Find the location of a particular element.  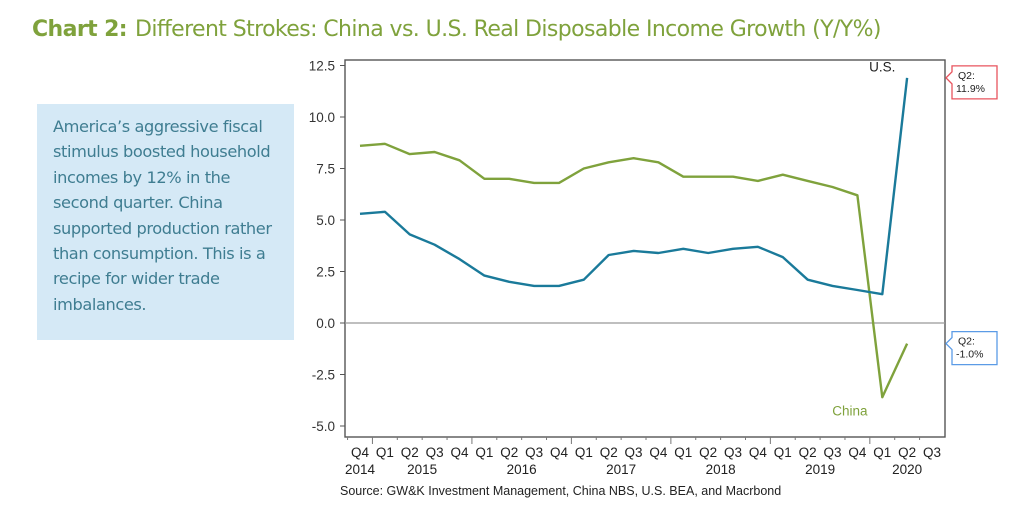

x-tick-label-year: 2015 is located at coordinates (422, 469).